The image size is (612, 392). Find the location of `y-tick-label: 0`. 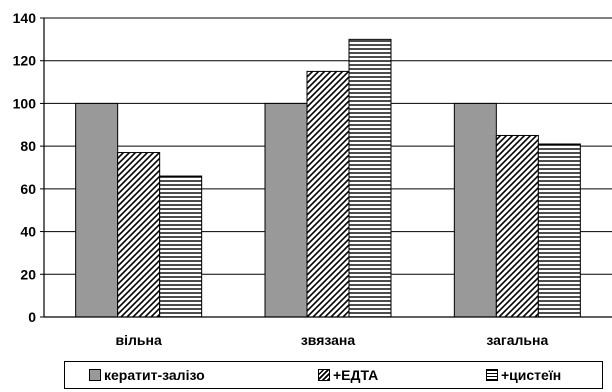

y-tick-label: 0 is located at coordinates (32, 317).